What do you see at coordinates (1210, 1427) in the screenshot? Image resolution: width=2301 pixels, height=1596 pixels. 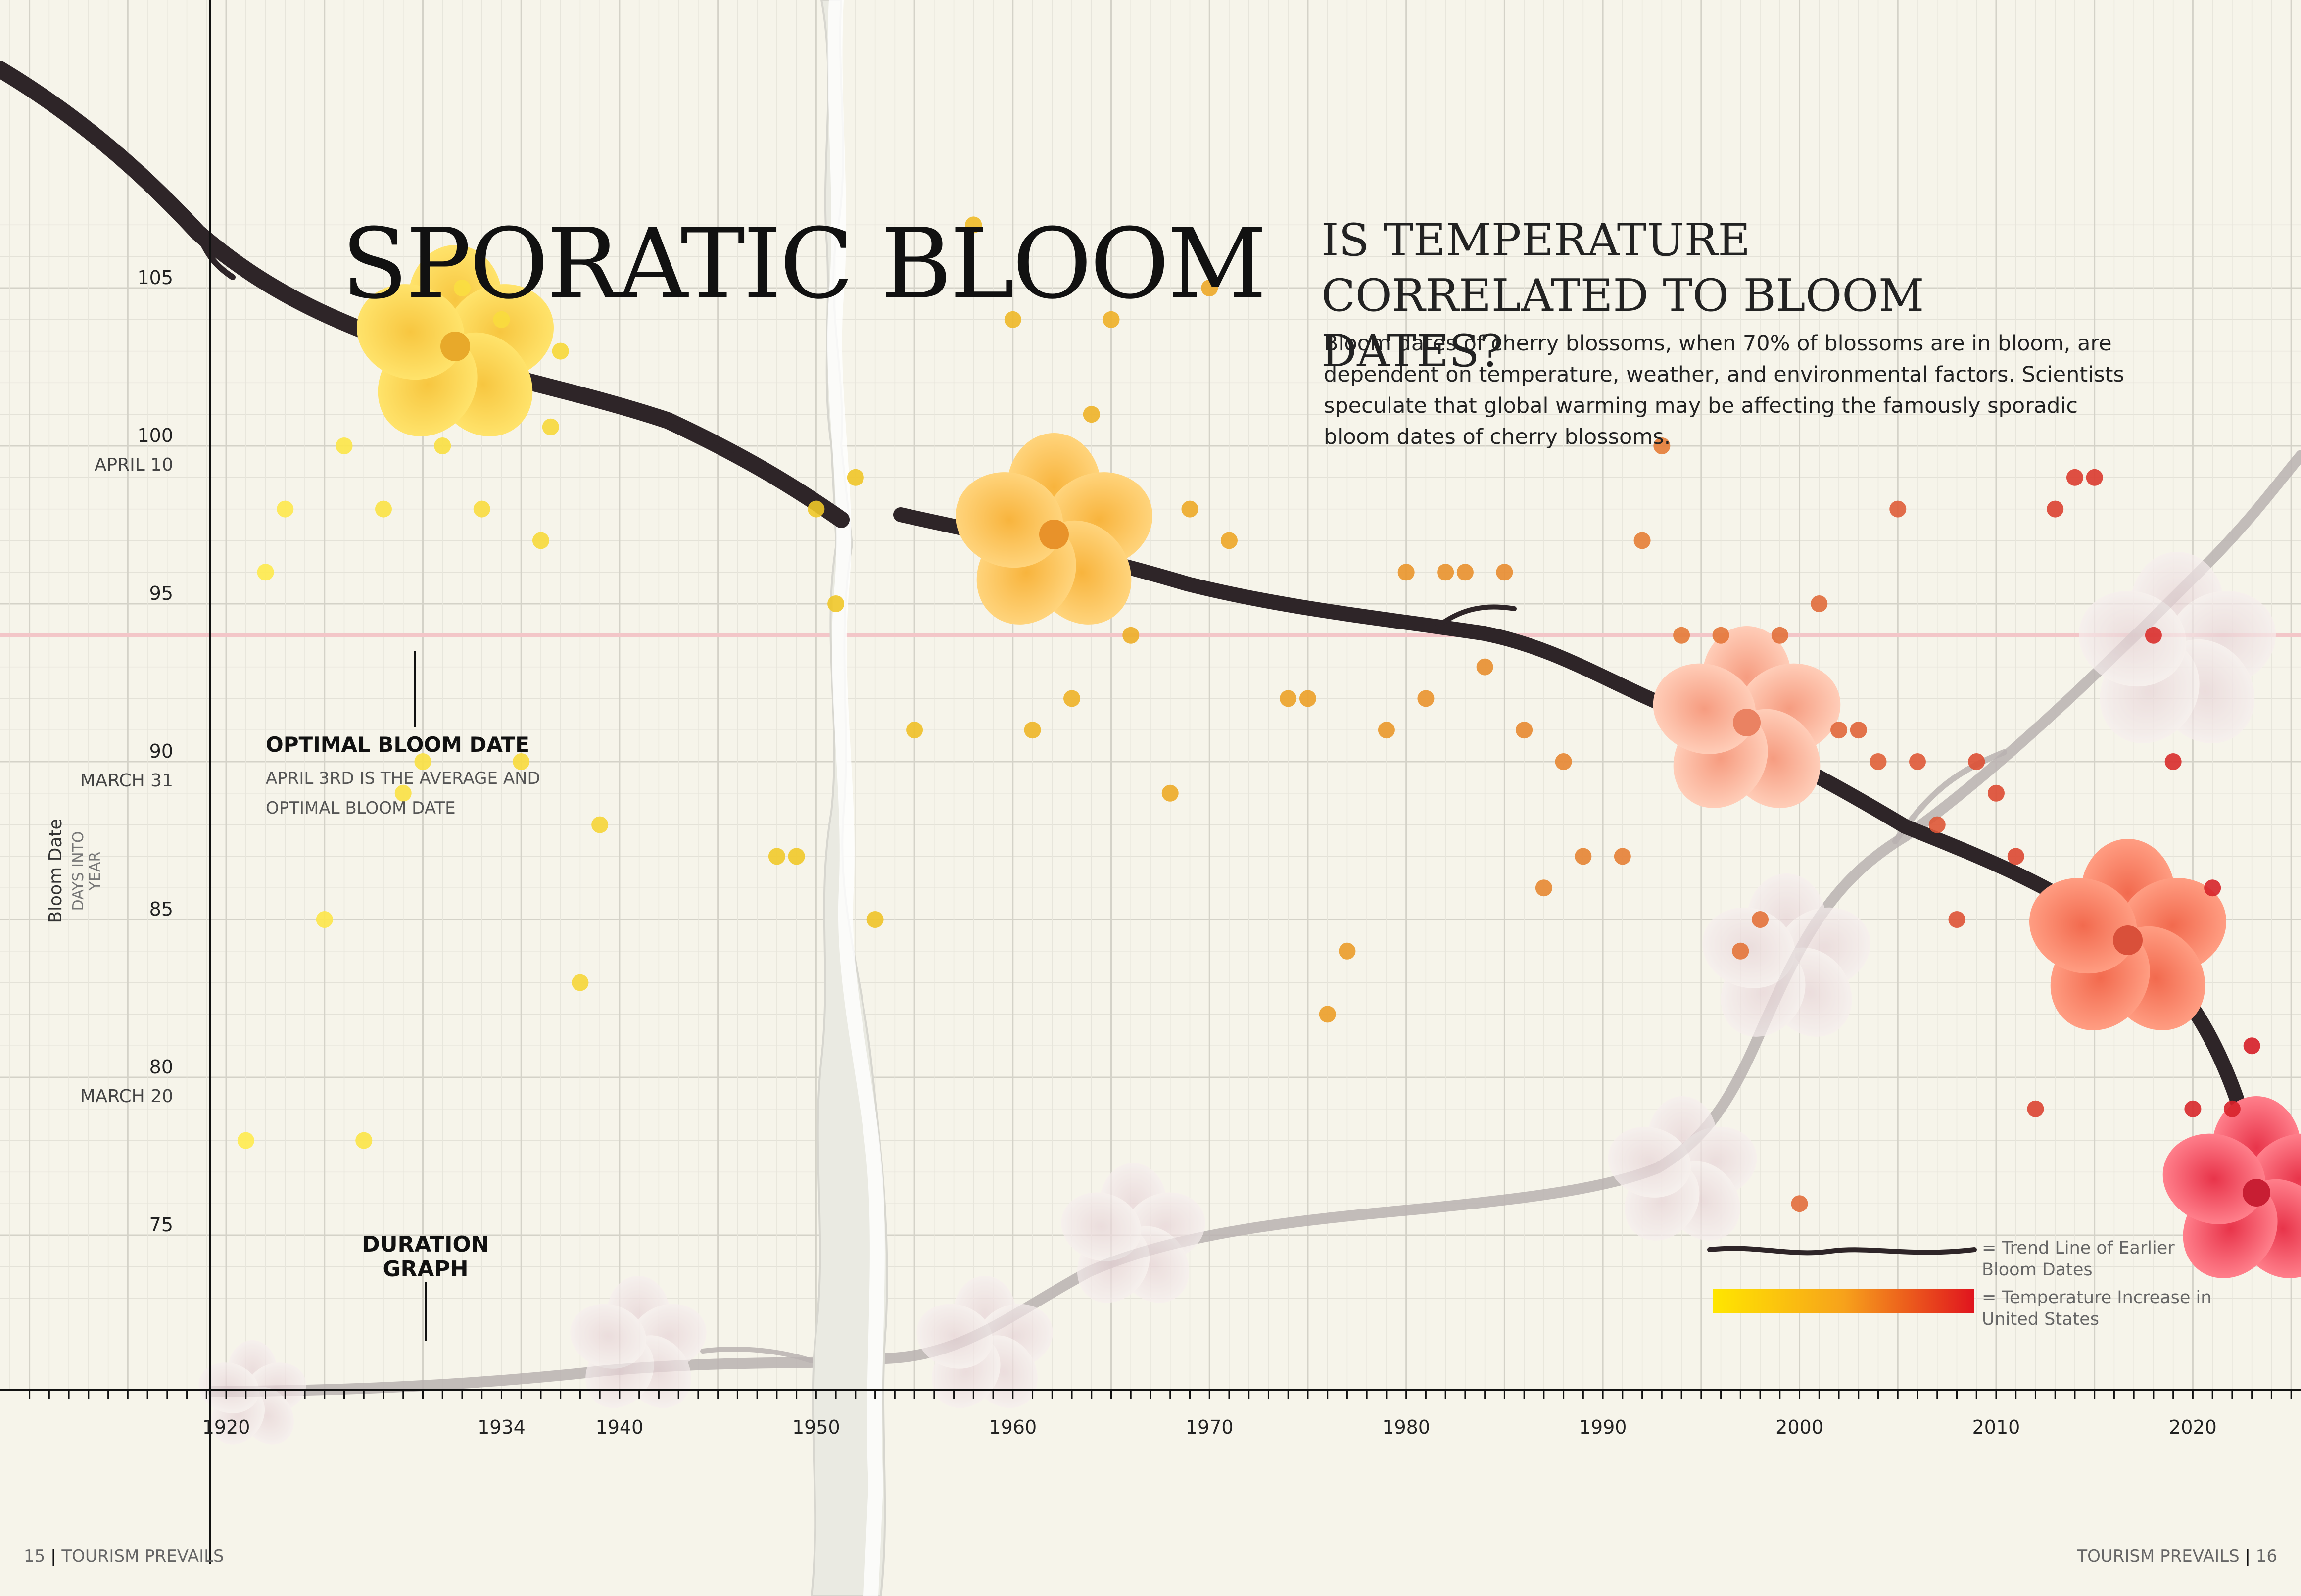 I see `x-tick-label: 1970` at bounding box center [1210, 1427].